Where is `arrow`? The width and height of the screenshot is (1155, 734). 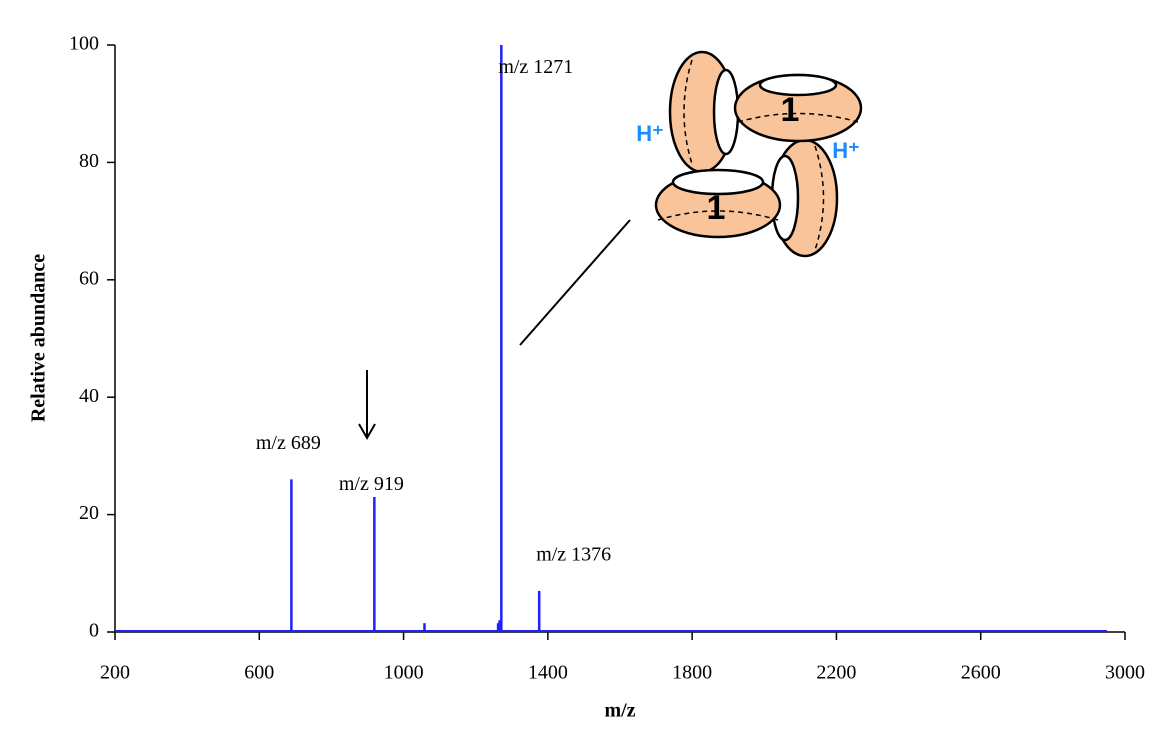
arrow is located at coordinates (367, 405).